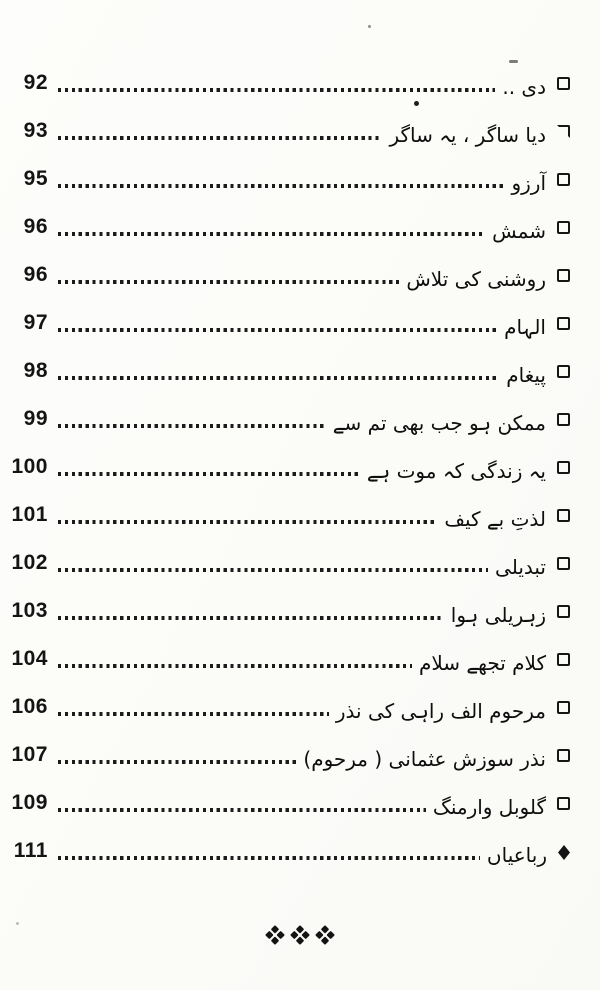  What do you see at coordinates (289, 848) in the screenshot?
I see `toc-row: 111 رباعیاں` at bounding box center [289, 848].